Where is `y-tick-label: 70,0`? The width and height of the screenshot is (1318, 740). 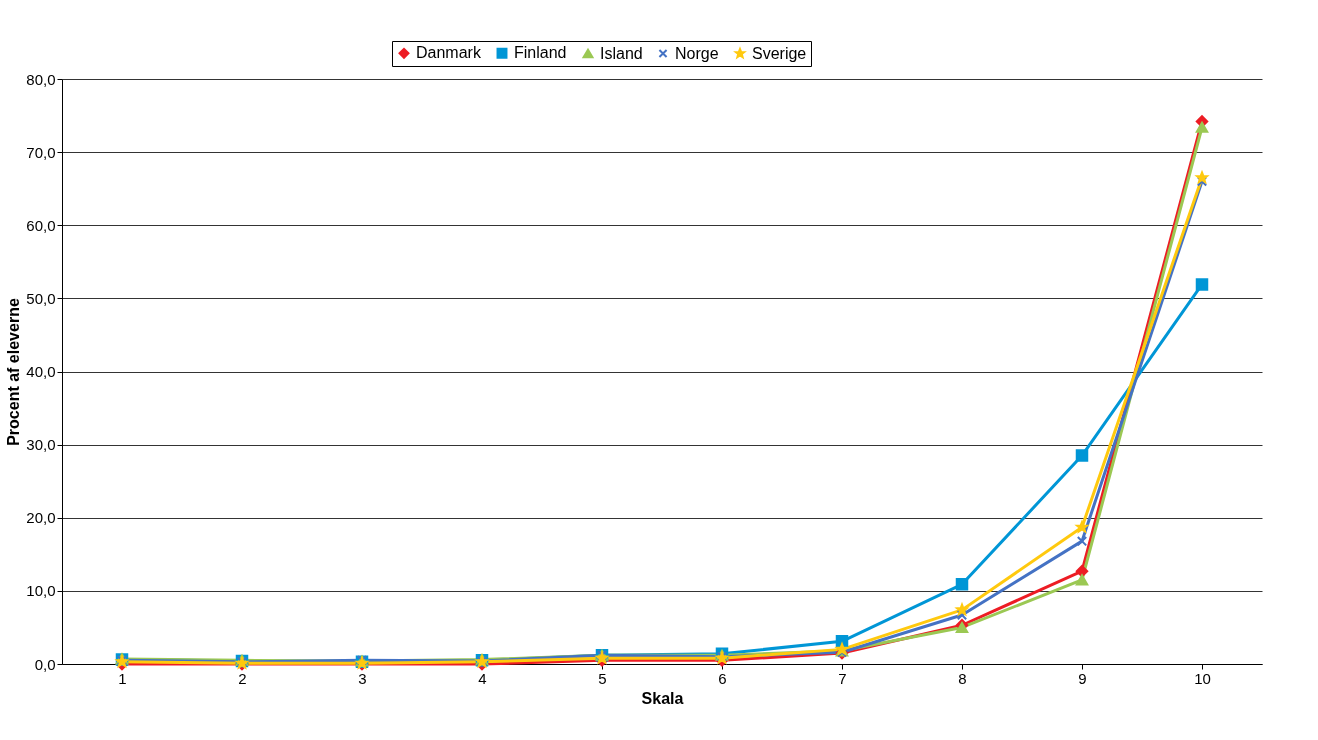
y-tick-label: 70,0 is located at coordinates (41, 152).